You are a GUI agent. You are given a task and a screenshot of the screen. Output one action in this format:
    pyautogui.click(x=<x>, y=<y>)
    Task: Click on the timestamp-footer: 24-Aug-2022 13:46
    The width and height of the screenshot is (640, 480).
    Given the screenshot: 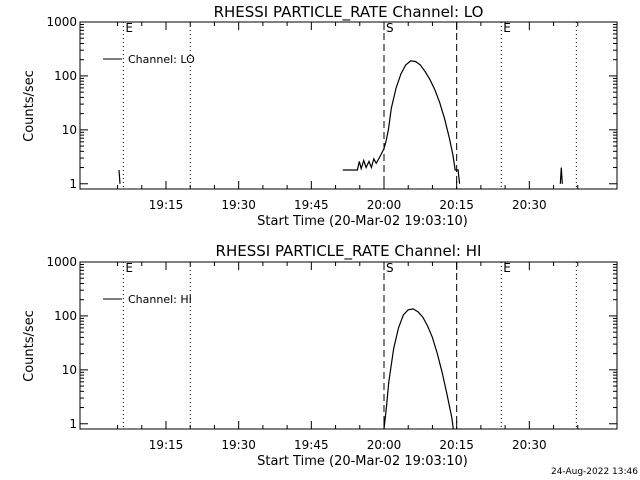 What is the action you would take?
    pyautogui.click(x=594, y=472)
    